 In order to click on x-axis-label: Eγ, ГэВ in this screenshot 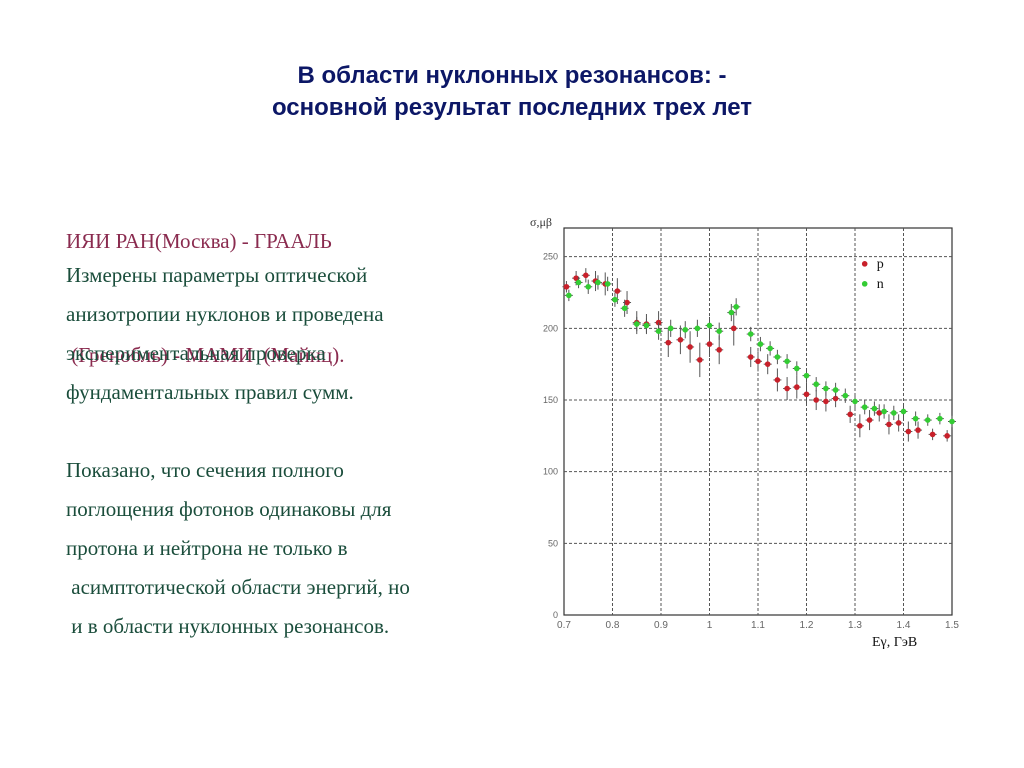, I will do `click(894, 642)`.